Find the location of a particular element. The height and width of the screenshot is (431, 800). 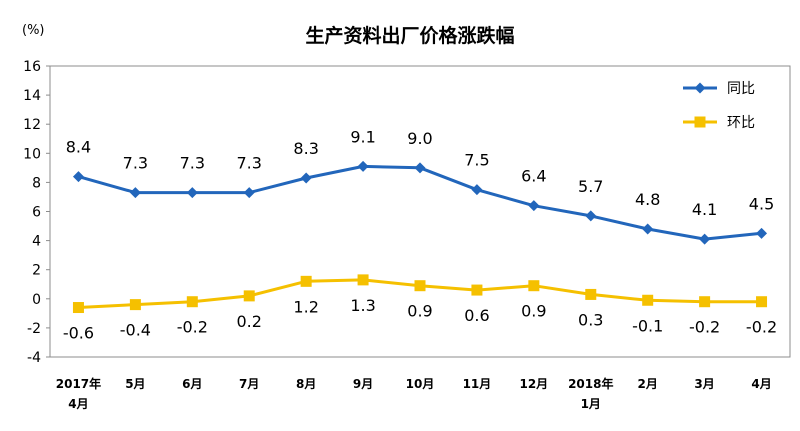

data-label: 4.8 is located at coordinates (647, 199).